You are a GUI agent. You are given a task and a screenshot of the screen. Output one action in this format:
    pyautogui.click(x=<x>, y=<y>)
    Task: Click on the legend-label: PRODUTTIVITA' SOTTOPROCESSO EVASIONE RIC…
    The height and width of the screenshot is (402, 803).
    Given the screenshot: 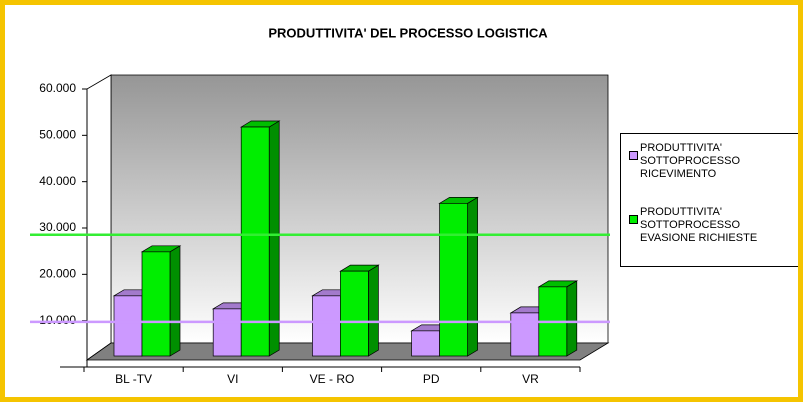 What is the action you would take?
    pyautogui.click(x=699, y=225)
    